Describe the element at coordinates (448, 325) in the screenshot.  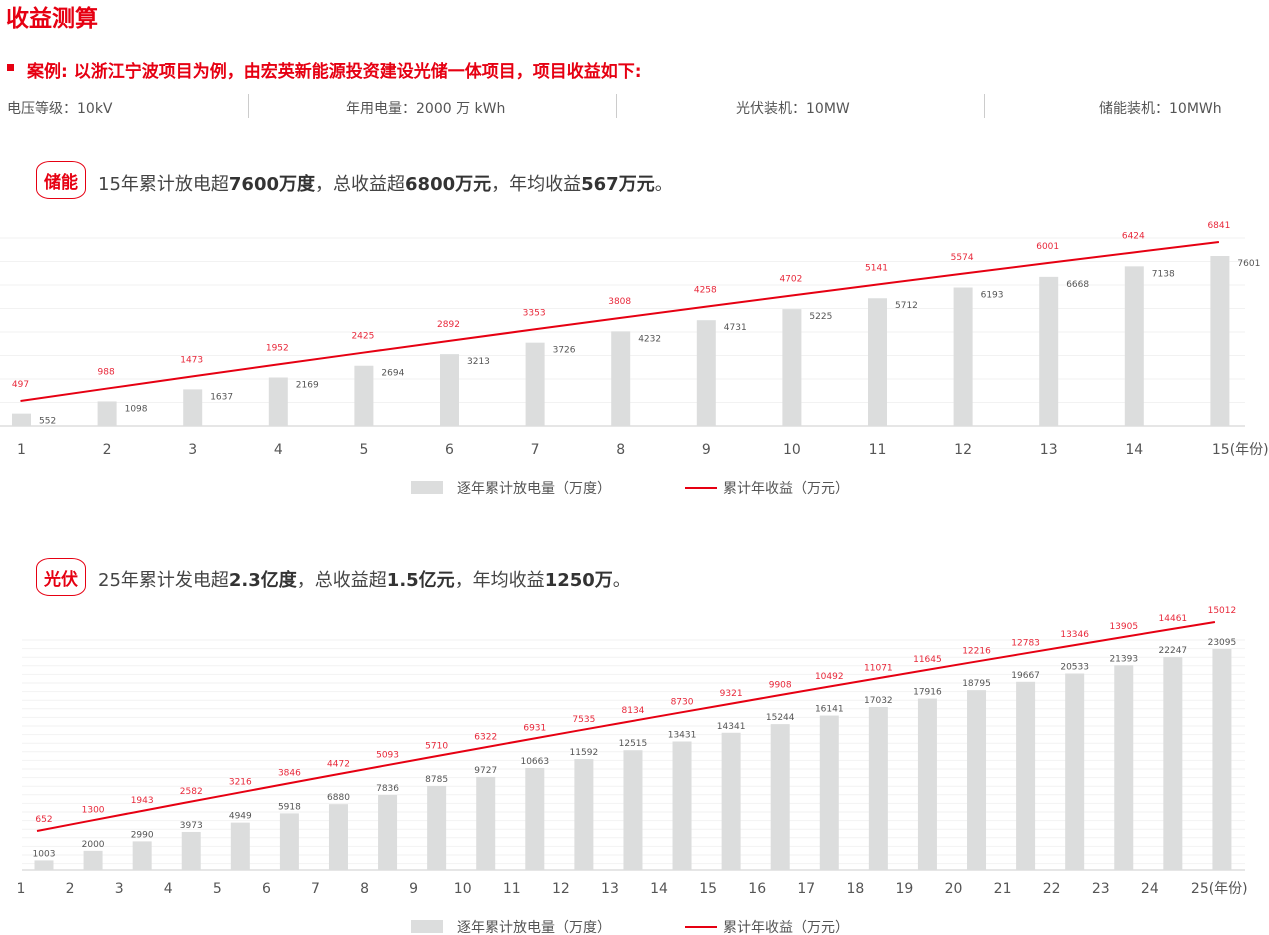
I see `line-value-label: 2892` at that location.